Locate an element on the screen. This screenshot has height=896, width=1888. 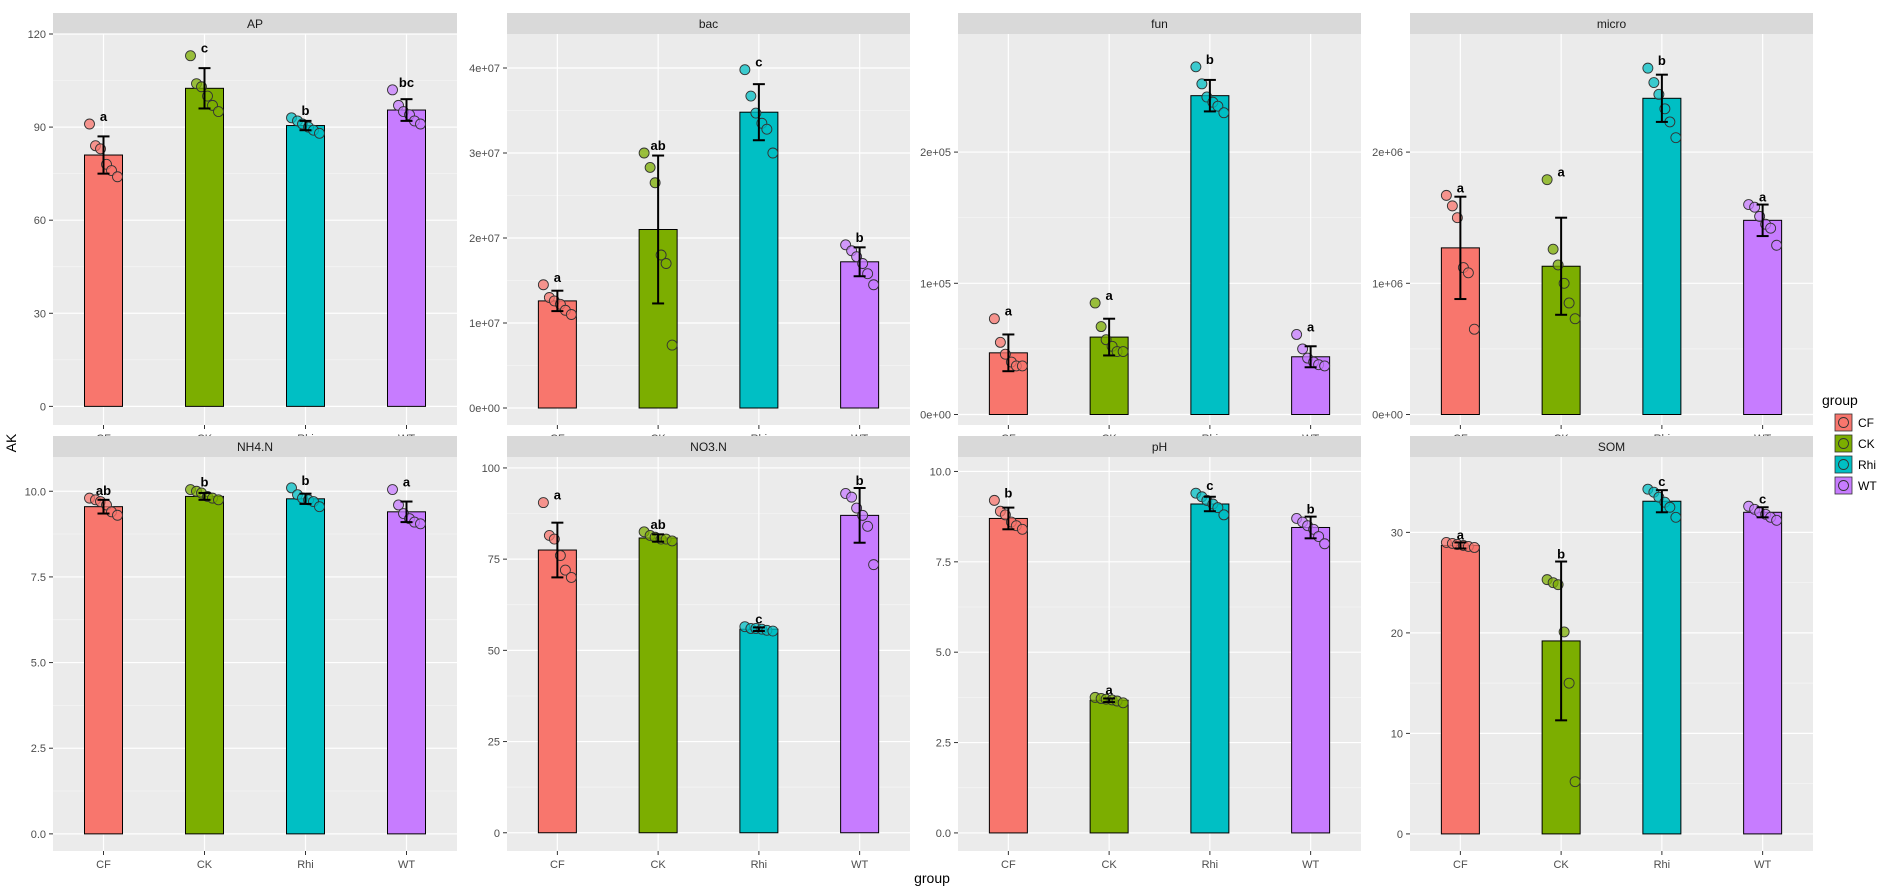
legend-key-point is located at coordinates (1843, 464).